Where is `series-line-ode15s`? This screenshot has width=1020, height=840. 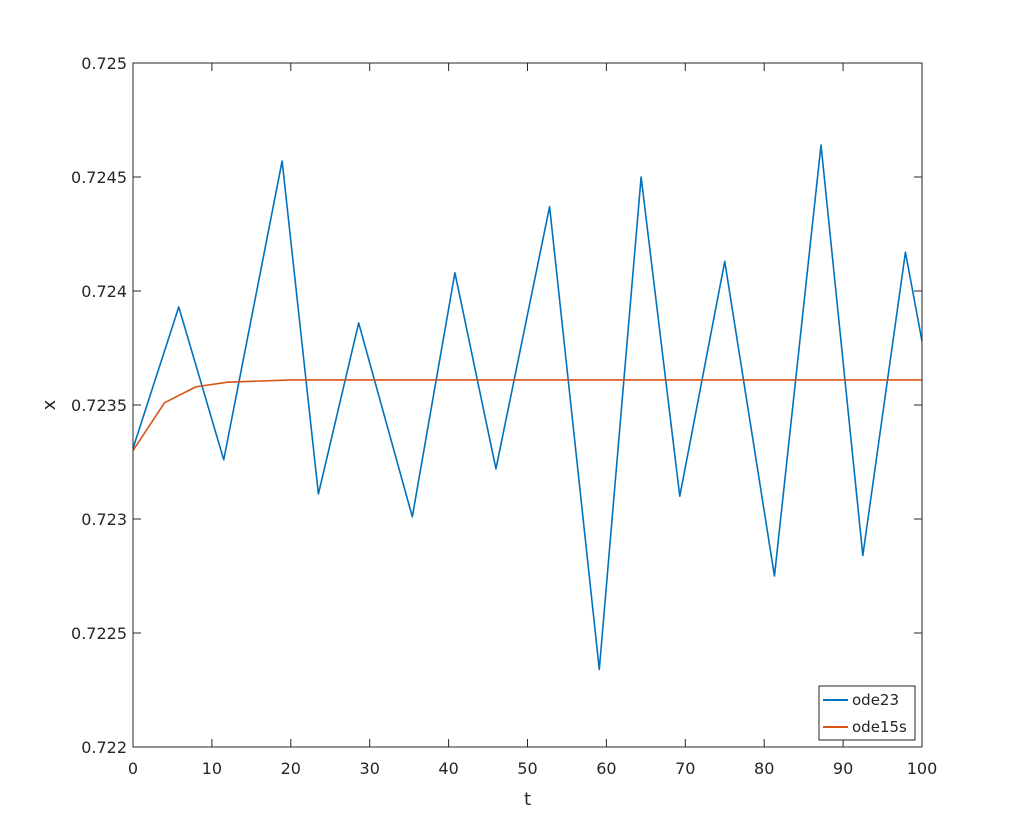
series-line-ode15s is located at coordinates (527, 415).